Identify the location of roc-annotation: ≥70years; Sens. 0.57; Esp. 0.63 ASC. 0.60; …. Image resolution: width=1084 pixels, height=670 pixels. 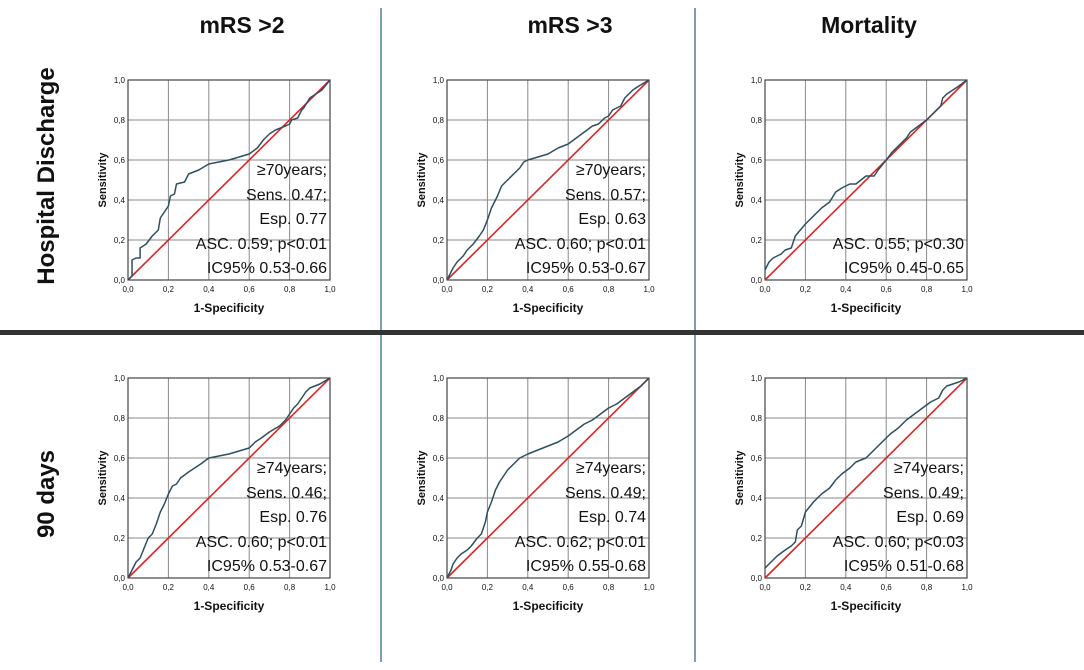
(556, 220).